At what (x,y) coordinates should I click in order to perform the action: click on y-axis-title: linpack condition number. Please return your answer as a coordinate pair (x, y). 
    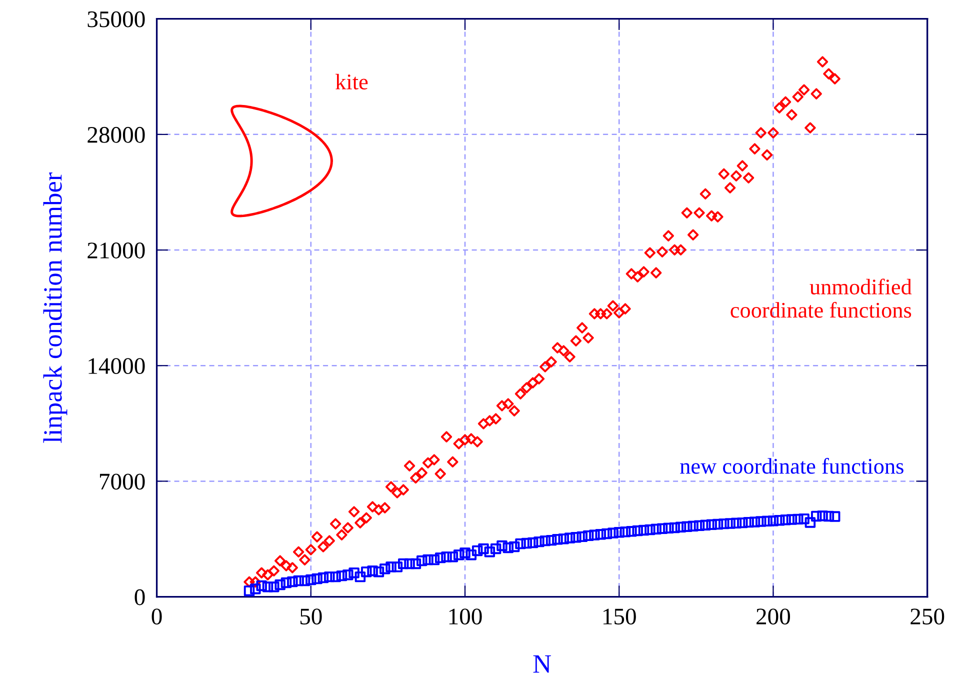
    Looking at the image, I should click on (55, 307).